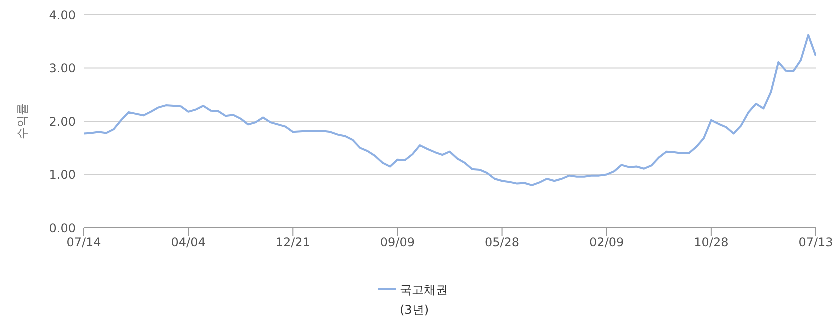  What do you see at coordinates (62, 175) in the screenshot?
I see `y-tick-label: 1.00` at bounding box center [62, 175].